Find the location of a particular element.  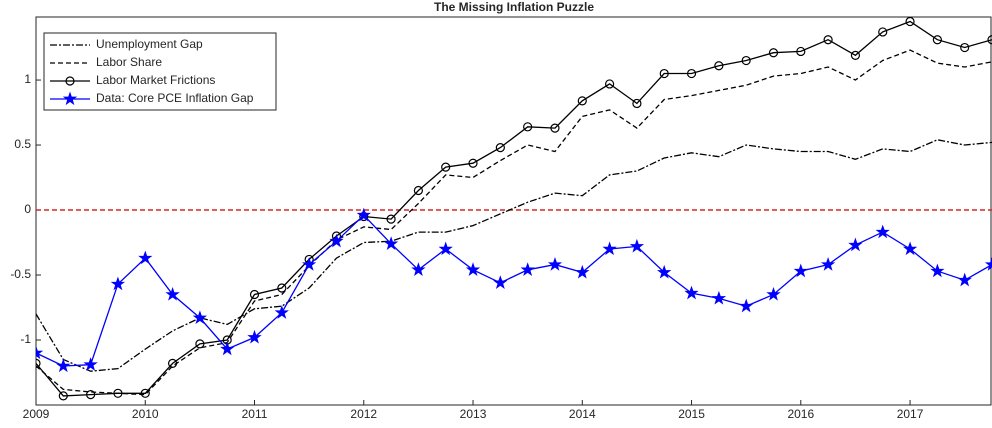

y-tick-label: -1 is located at coordinates (25, 339).